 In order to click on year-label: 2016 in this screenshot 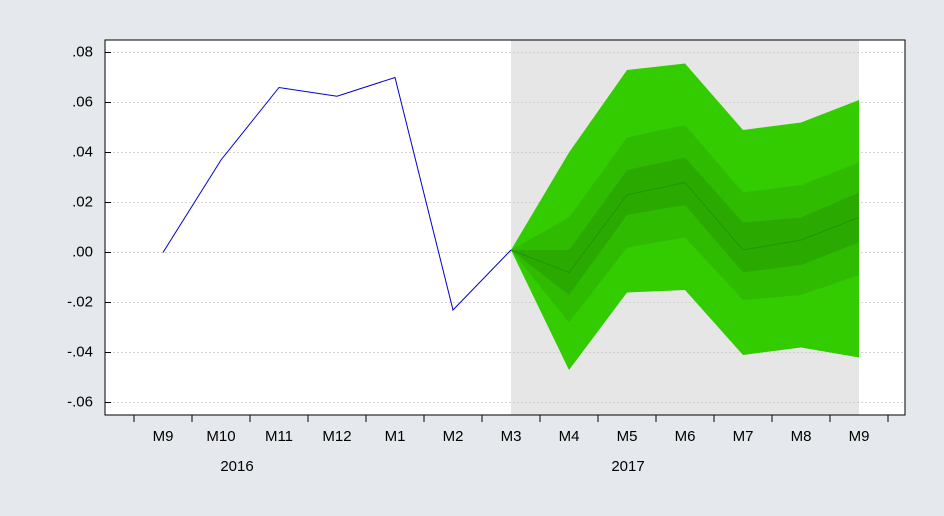, I will do `click(236, 466)`.